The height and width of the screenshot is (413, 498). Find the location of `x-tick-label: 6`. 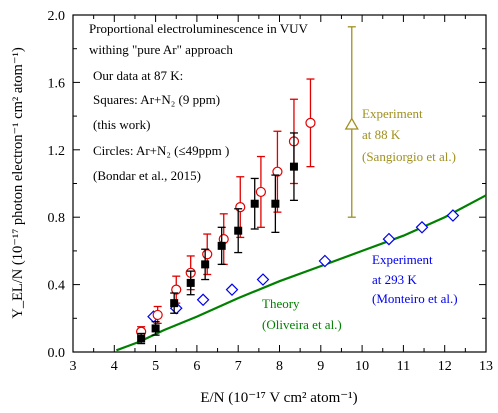

x-tick-label: 6 is located at coordinates (196, 366).